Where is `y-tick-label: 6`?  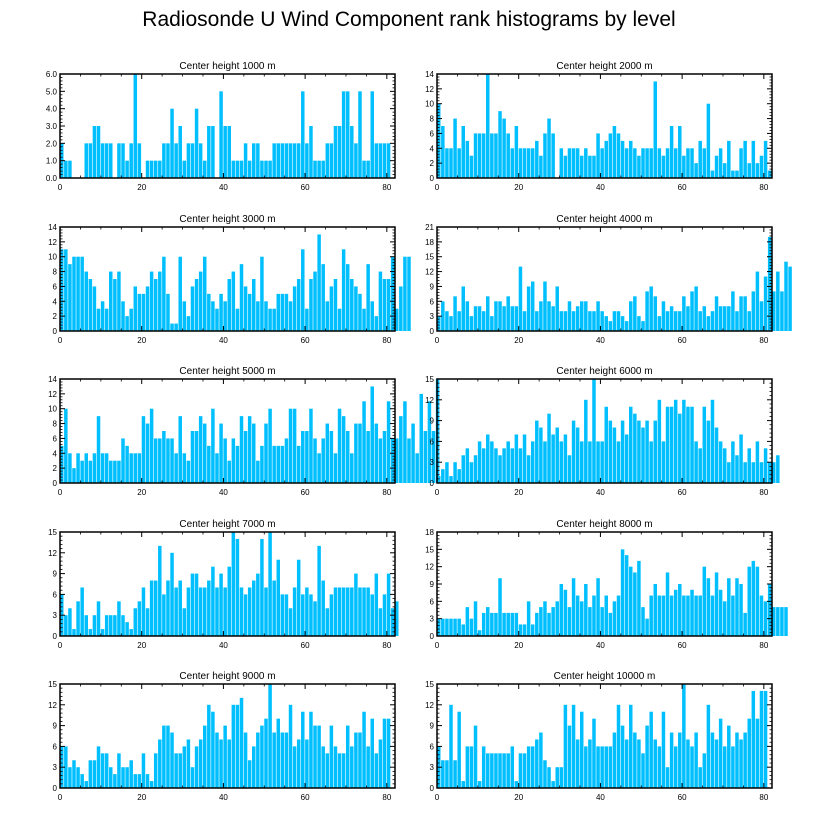 y-tick-label: 6 is located at coordinates (432, 601).